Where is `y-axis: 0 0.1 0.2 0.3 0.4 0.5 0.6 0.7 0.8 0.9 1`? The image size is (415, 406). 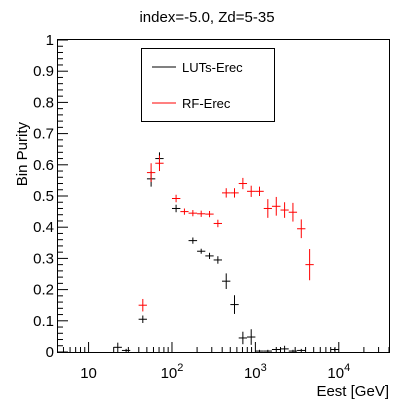
y-axis: 0 0.1 0.2 0.3 0.4 0.5 0.6 0.7 0.8 0.9 1 is located at coordinates (50, 196).